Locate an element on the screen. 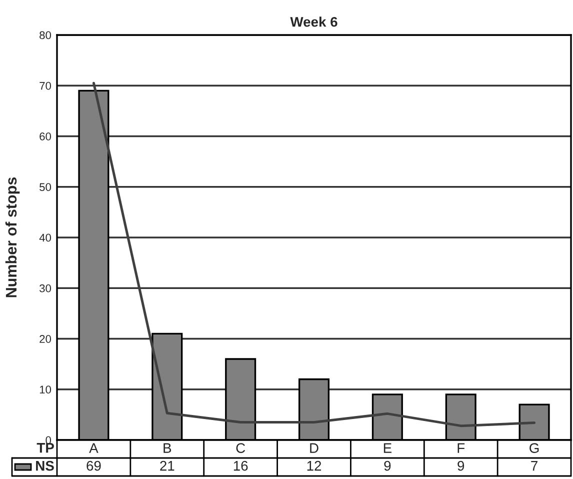  x-tick-label: D is located at coordinates (314, 448).